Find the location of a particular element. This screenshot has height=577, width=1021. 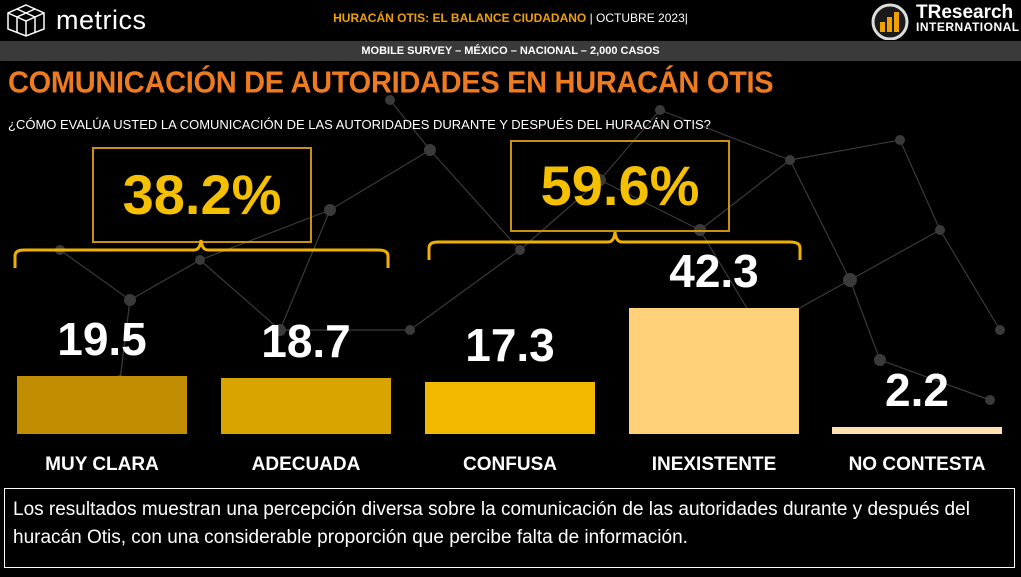

category-label: NO CONTESTA is located at coordinates (917, 464).